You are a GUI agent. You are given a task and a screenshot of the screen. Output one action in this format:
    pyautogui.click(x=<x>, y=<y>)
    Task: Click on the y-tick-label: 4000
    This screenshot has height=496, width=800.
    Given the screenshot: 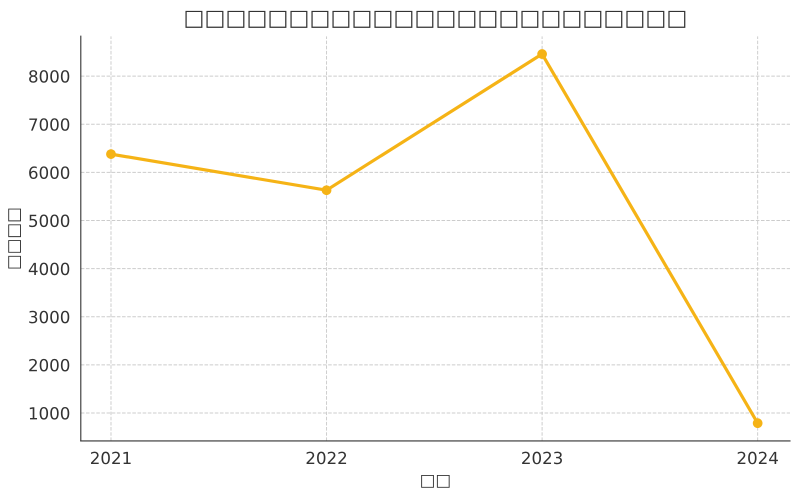 What is the action you would take?
    pyautogui.click(x=49, y=269)
    